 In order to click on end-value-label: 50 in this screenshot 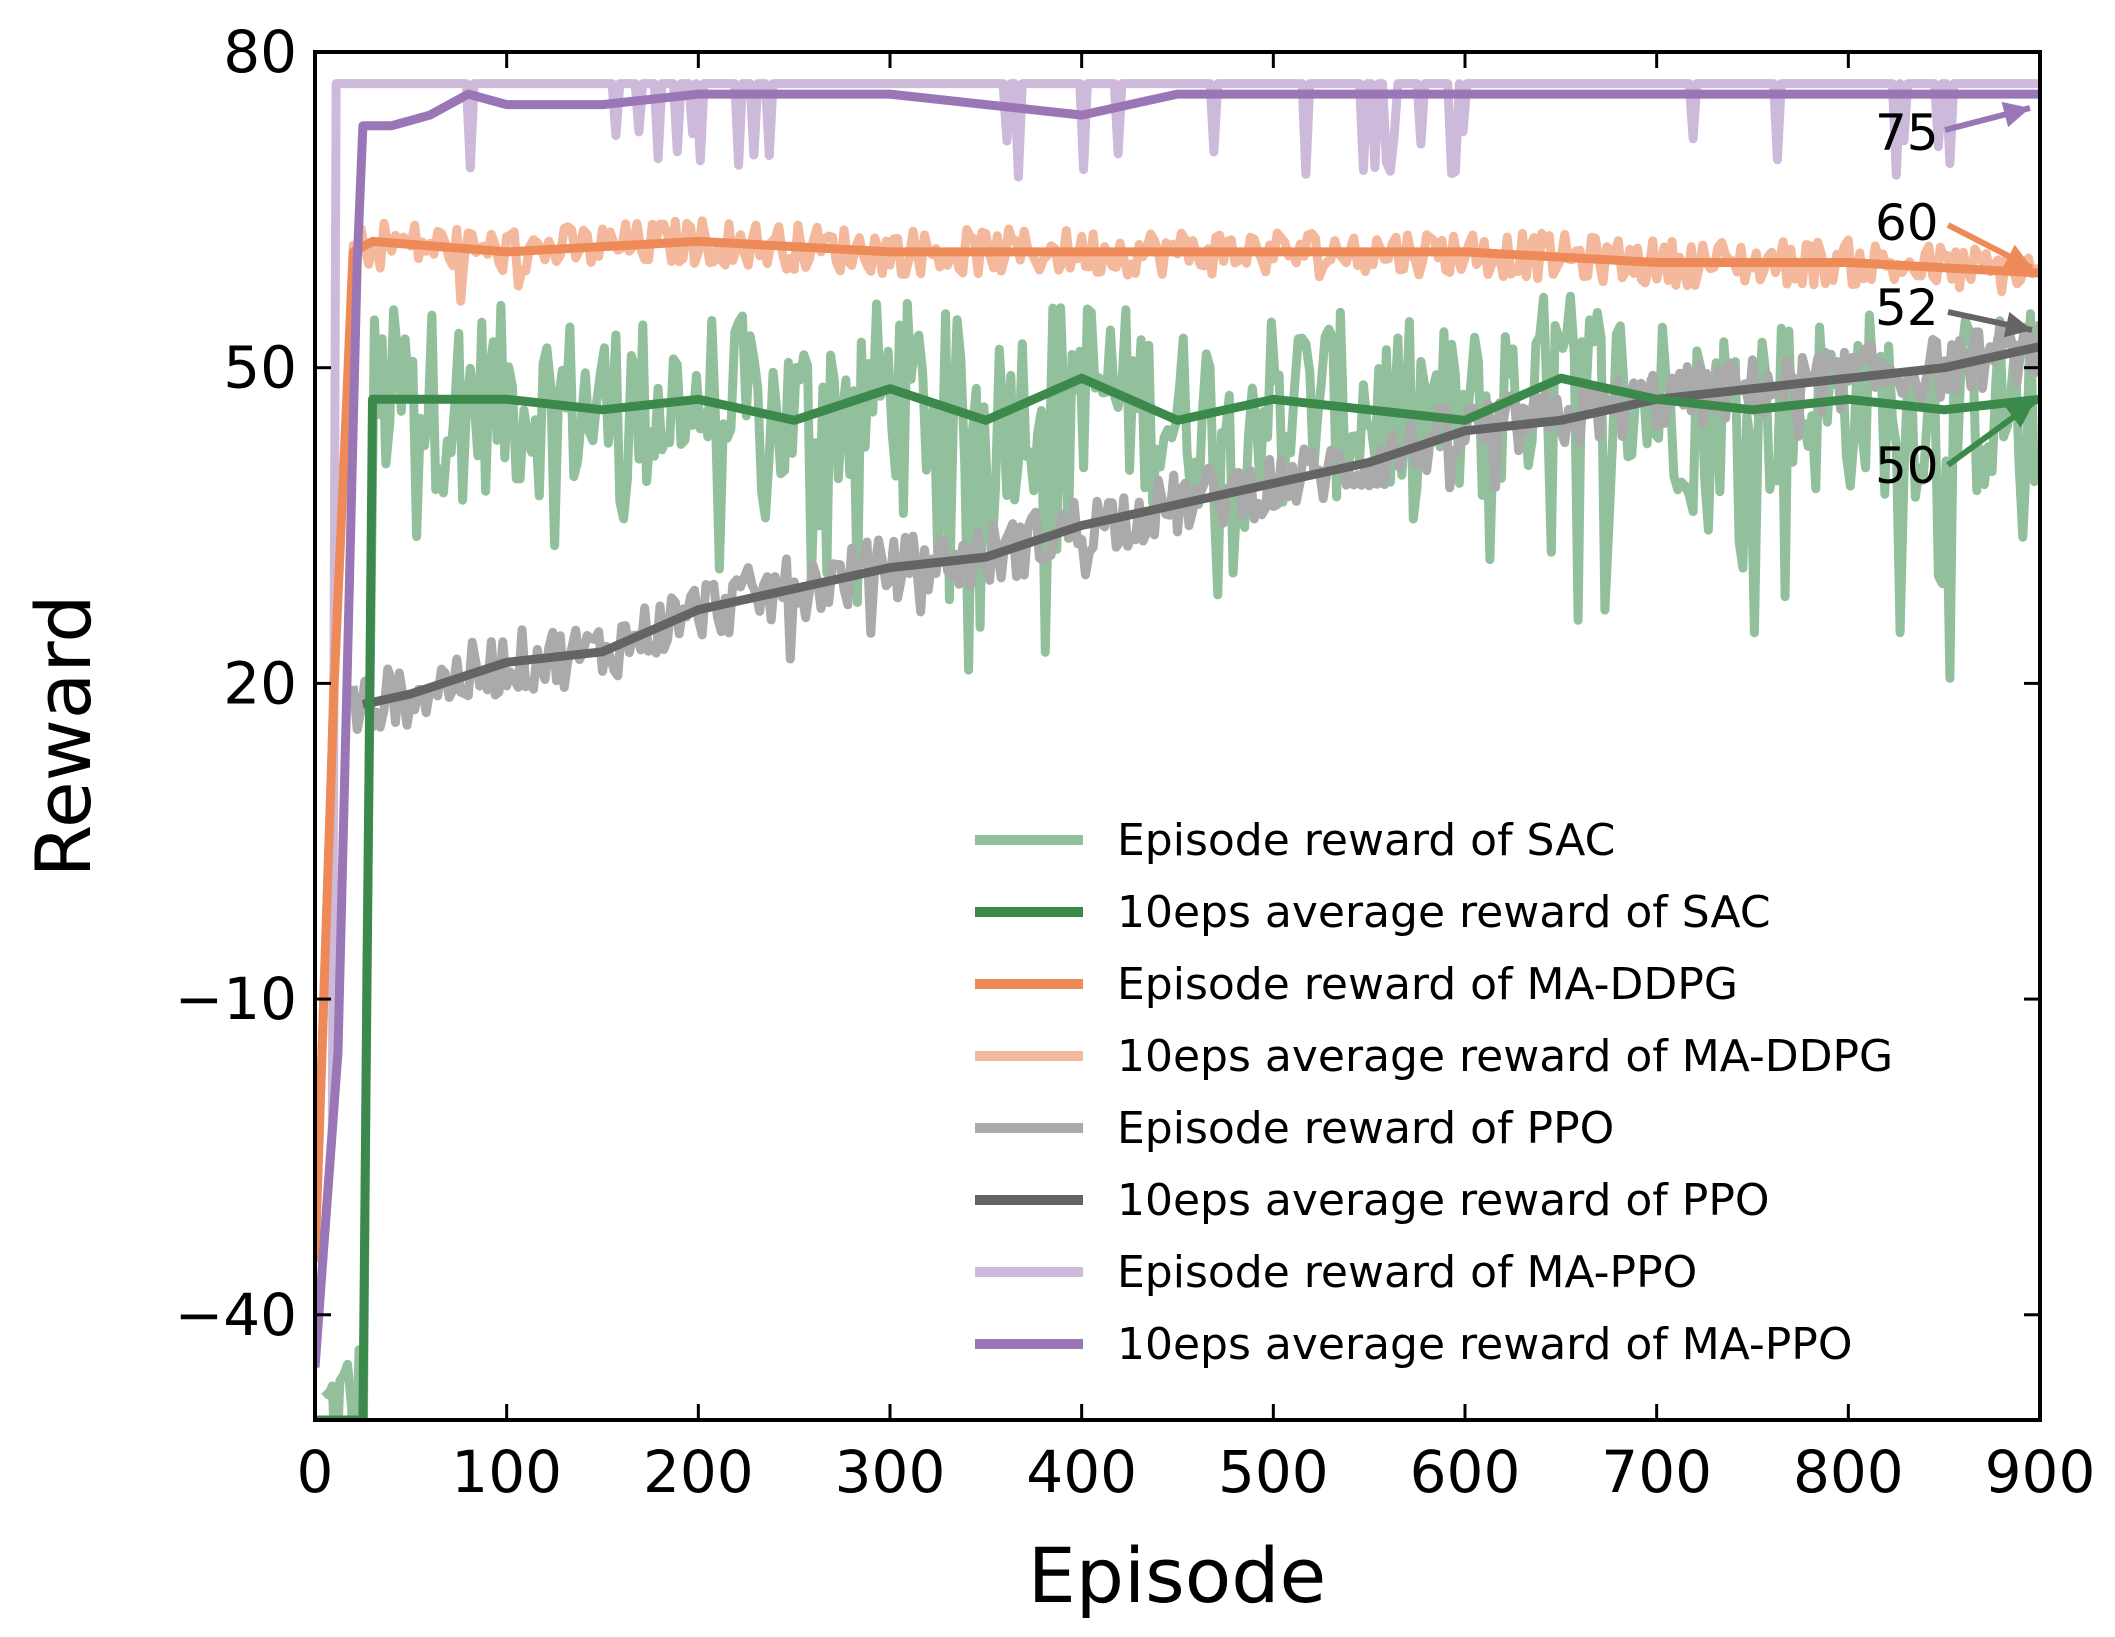, I will do `click(1907, 466)`.